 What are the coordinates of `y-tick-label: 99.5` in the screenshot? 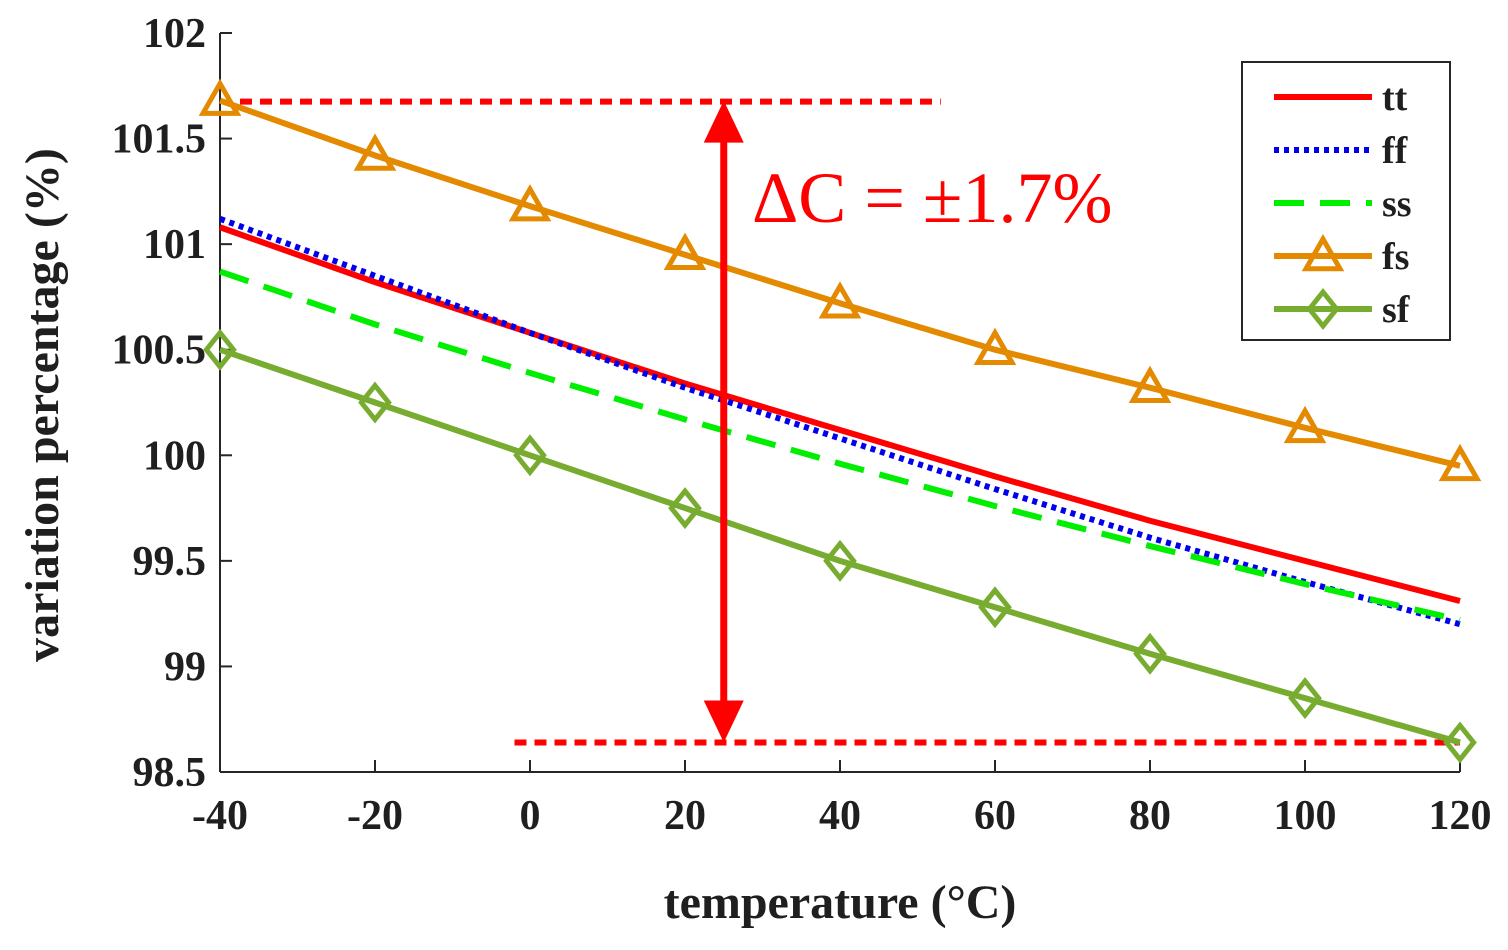 It's located at (170, 562).